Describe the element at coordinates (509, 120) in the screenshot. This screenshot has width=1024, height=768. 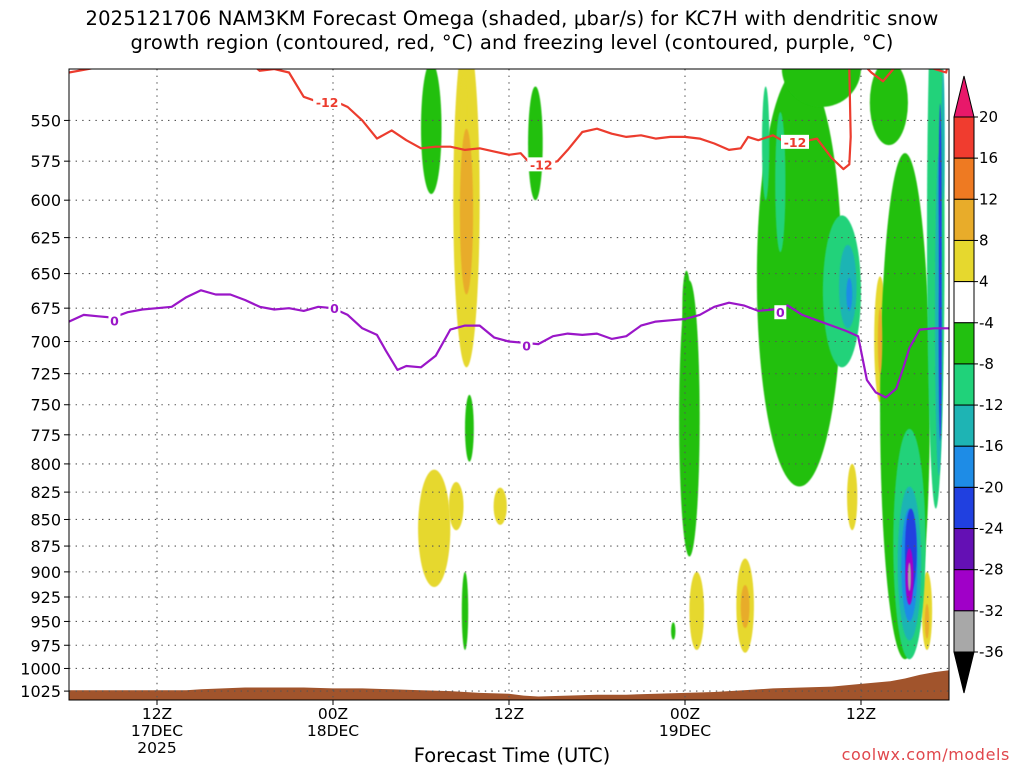
I see `contour-line` at that location.